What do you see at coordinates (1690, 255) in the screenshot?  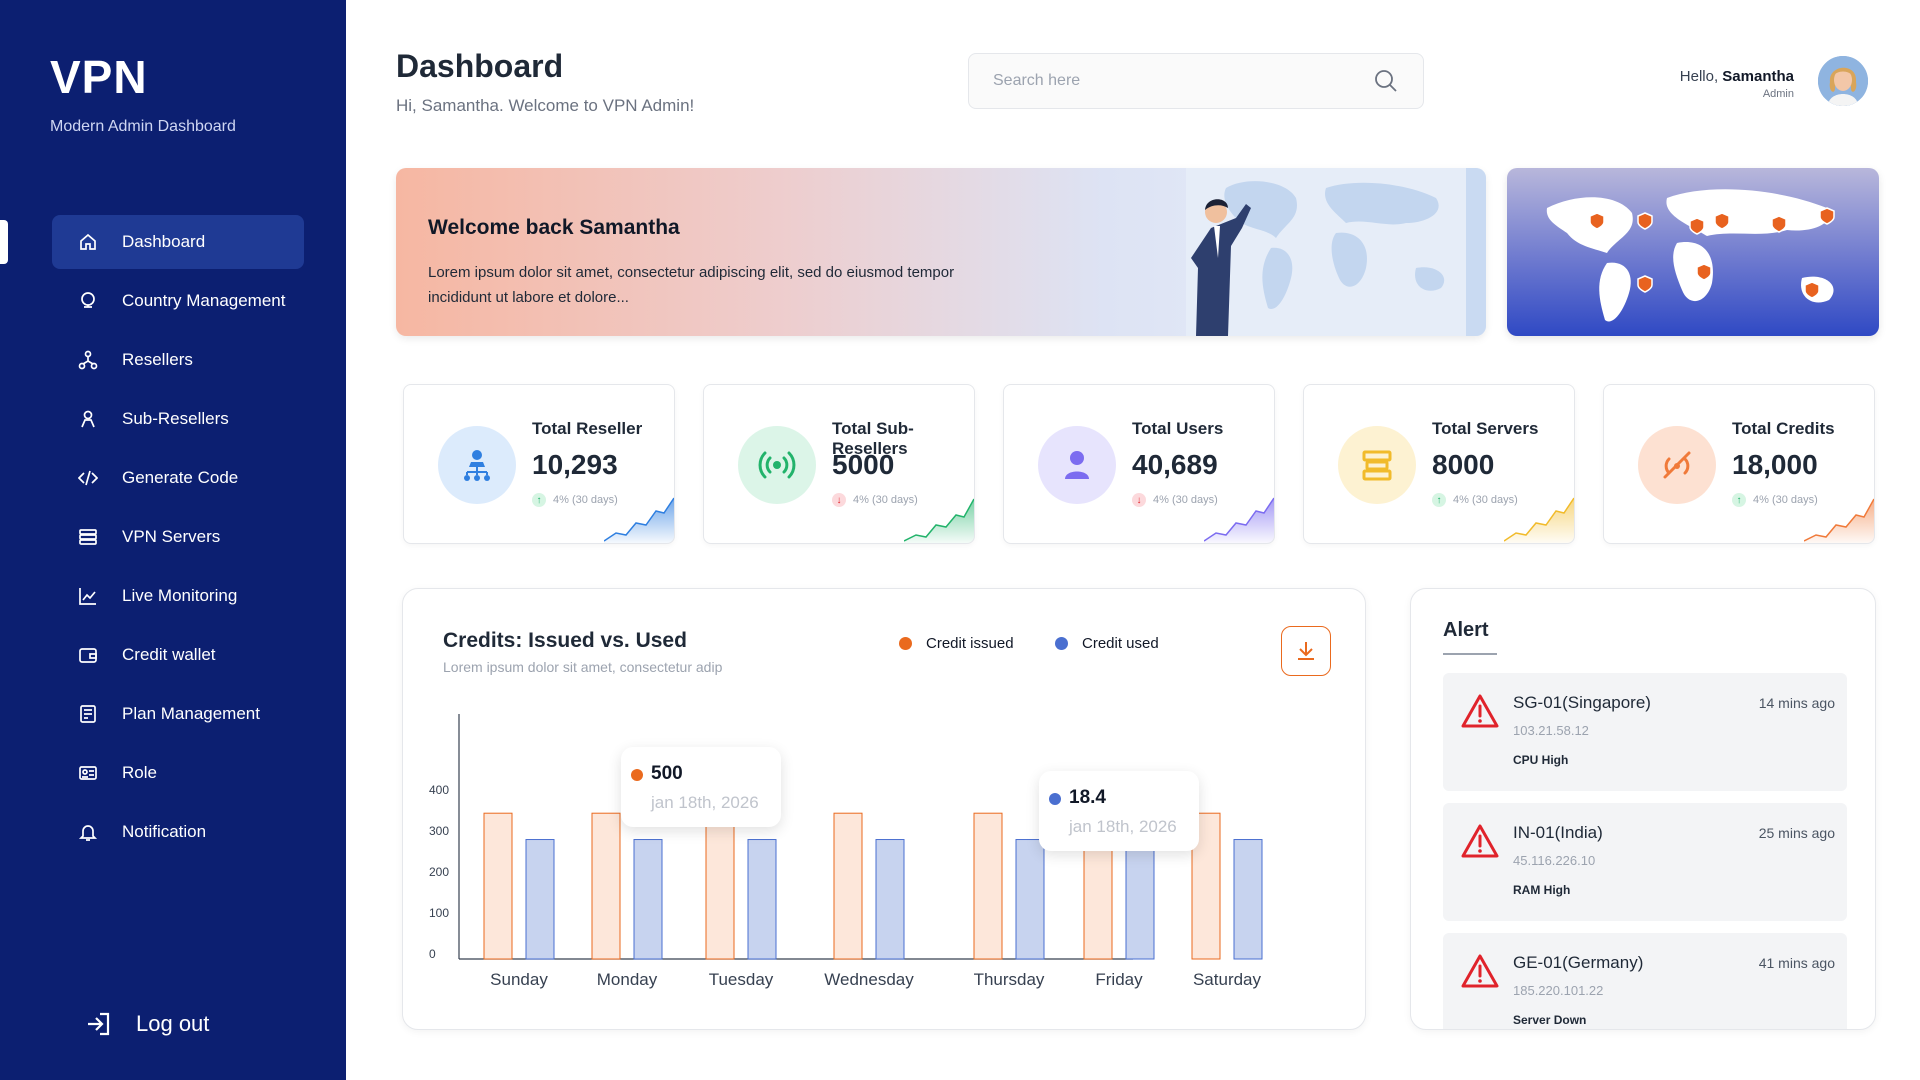 I see `world-map-illustration` at bounding box center [1690, 255].